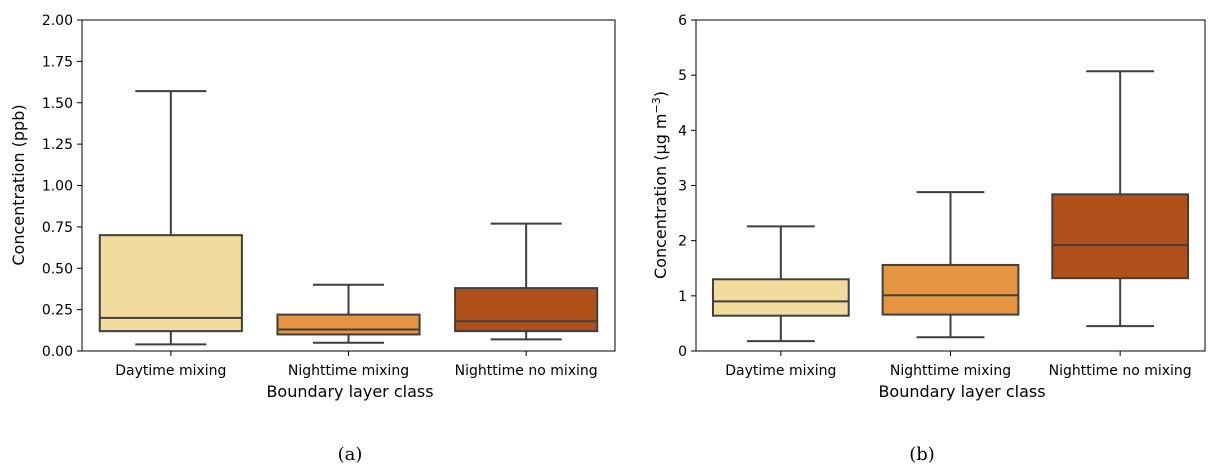 Image resolution: width=1219 pixels, height=468 pixels. Describe the element at coordinates (57, 311) in the screenshot. I see `a-ytick-label: 0.25` at that location.